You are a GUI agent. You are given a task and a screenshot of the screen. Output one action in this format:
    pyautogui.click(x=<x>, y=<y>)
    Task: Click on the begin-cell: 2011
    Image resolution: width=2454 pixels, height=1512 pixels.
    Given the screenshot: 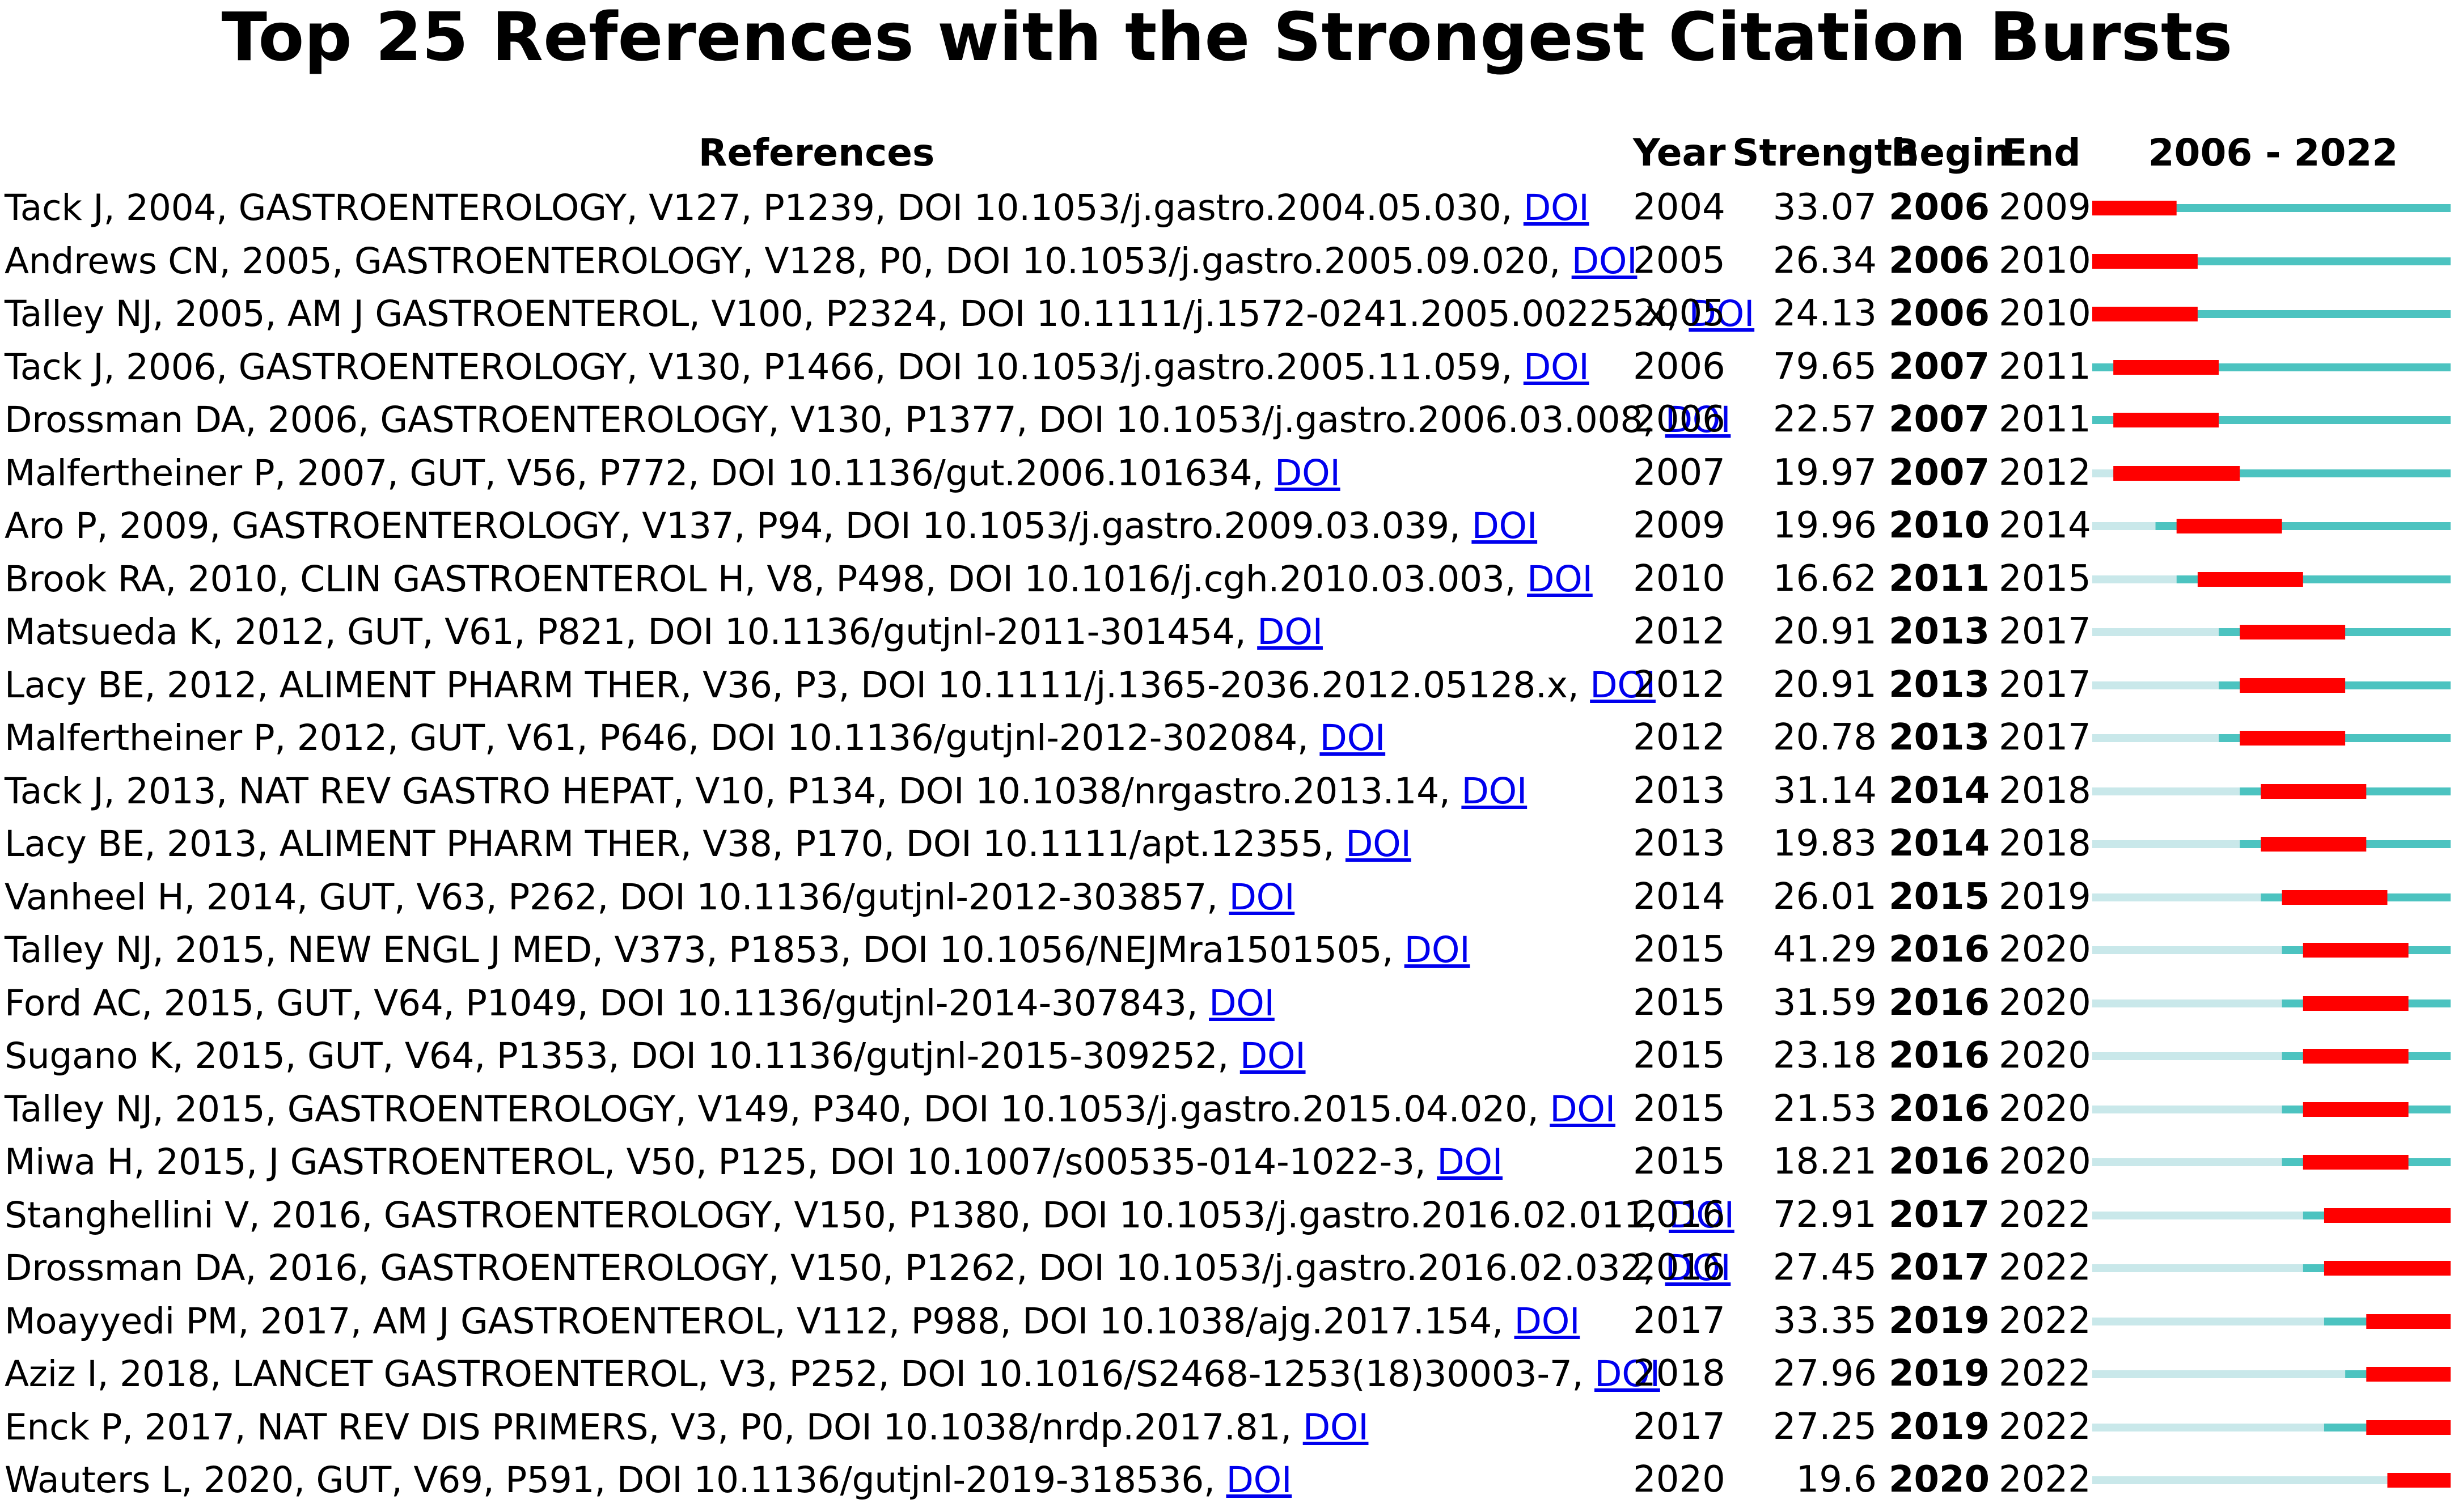 What is the action you would take?
    pyautogui.click(x=1939, y=578)
    